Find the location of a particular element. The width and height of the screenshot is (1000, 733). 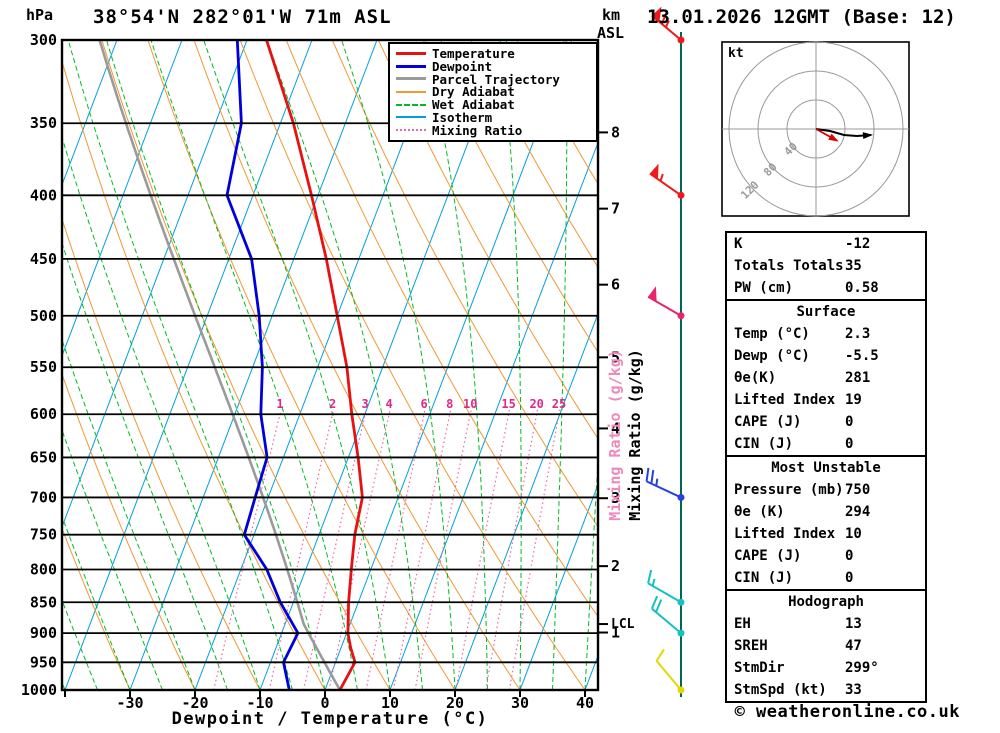

stat-label: StmSpd (kt) is located at coordinates (780, 690).